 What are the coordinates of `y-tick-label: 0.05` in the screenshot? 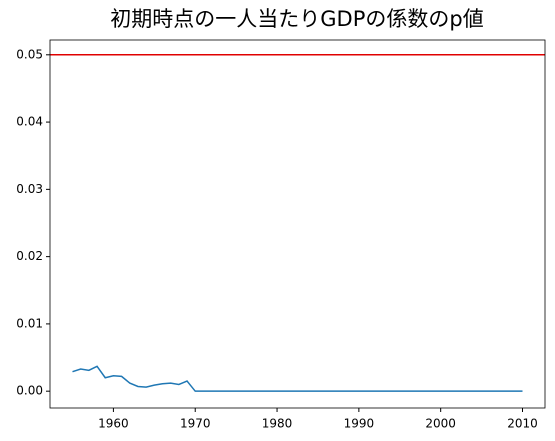 It's located at (29, 54).